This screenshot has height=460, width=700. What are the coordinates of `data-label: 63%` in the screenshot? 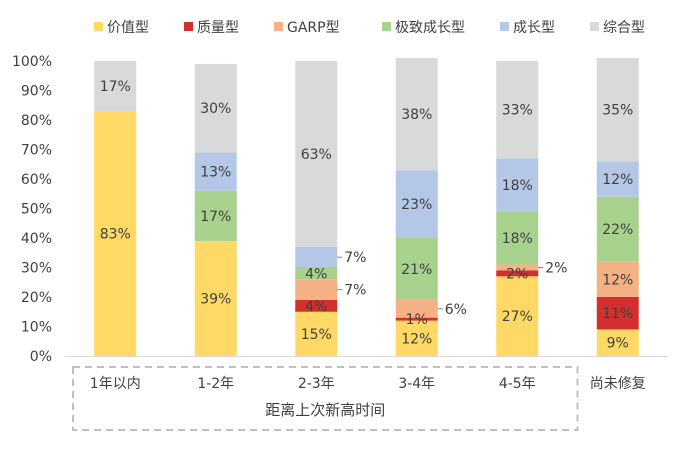 It's located at (316, 155).